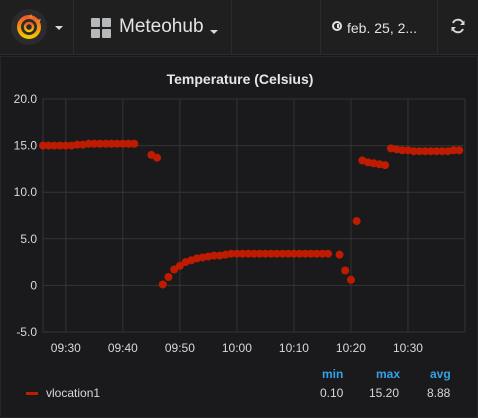 The width and height of the screenshot is (478, 418). Describe the element at coordinates (240, 79) in the screenshot. I see `panel-title: Temperature (Celsius)` at that location.